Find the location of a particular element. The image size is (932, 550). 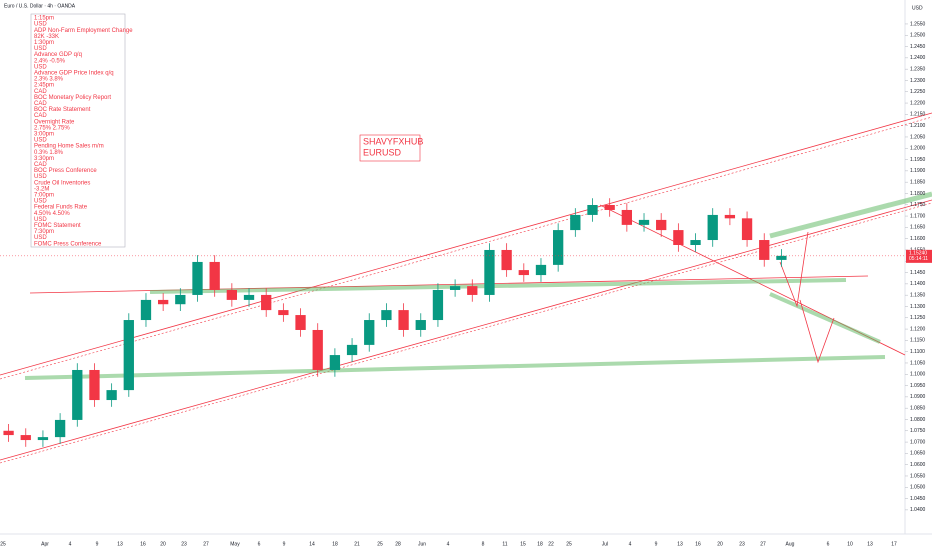

event-line: FOMC Press Conference is located at coordinates (68, 244).